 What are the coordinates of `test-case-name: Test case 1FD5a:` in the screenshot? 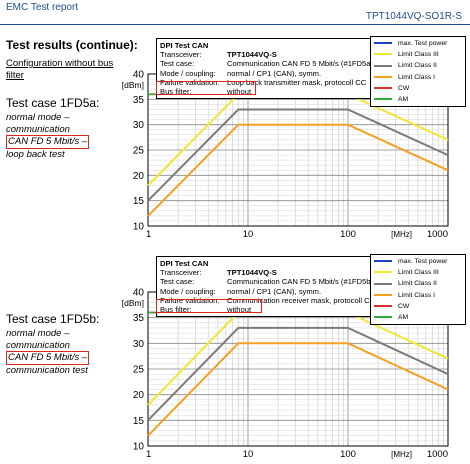 It's located at (53, 103).